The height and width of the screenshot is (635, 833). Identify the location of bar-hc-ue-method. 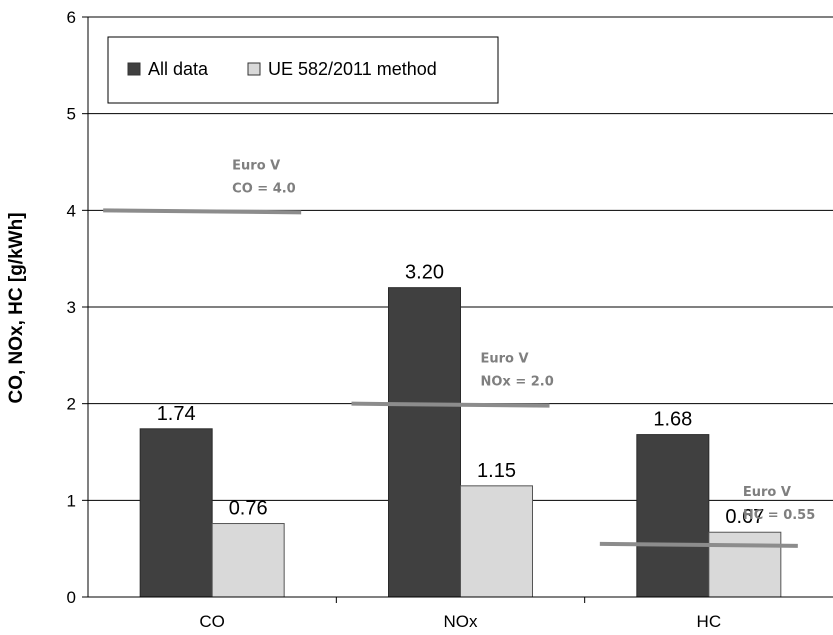
(745, 564).